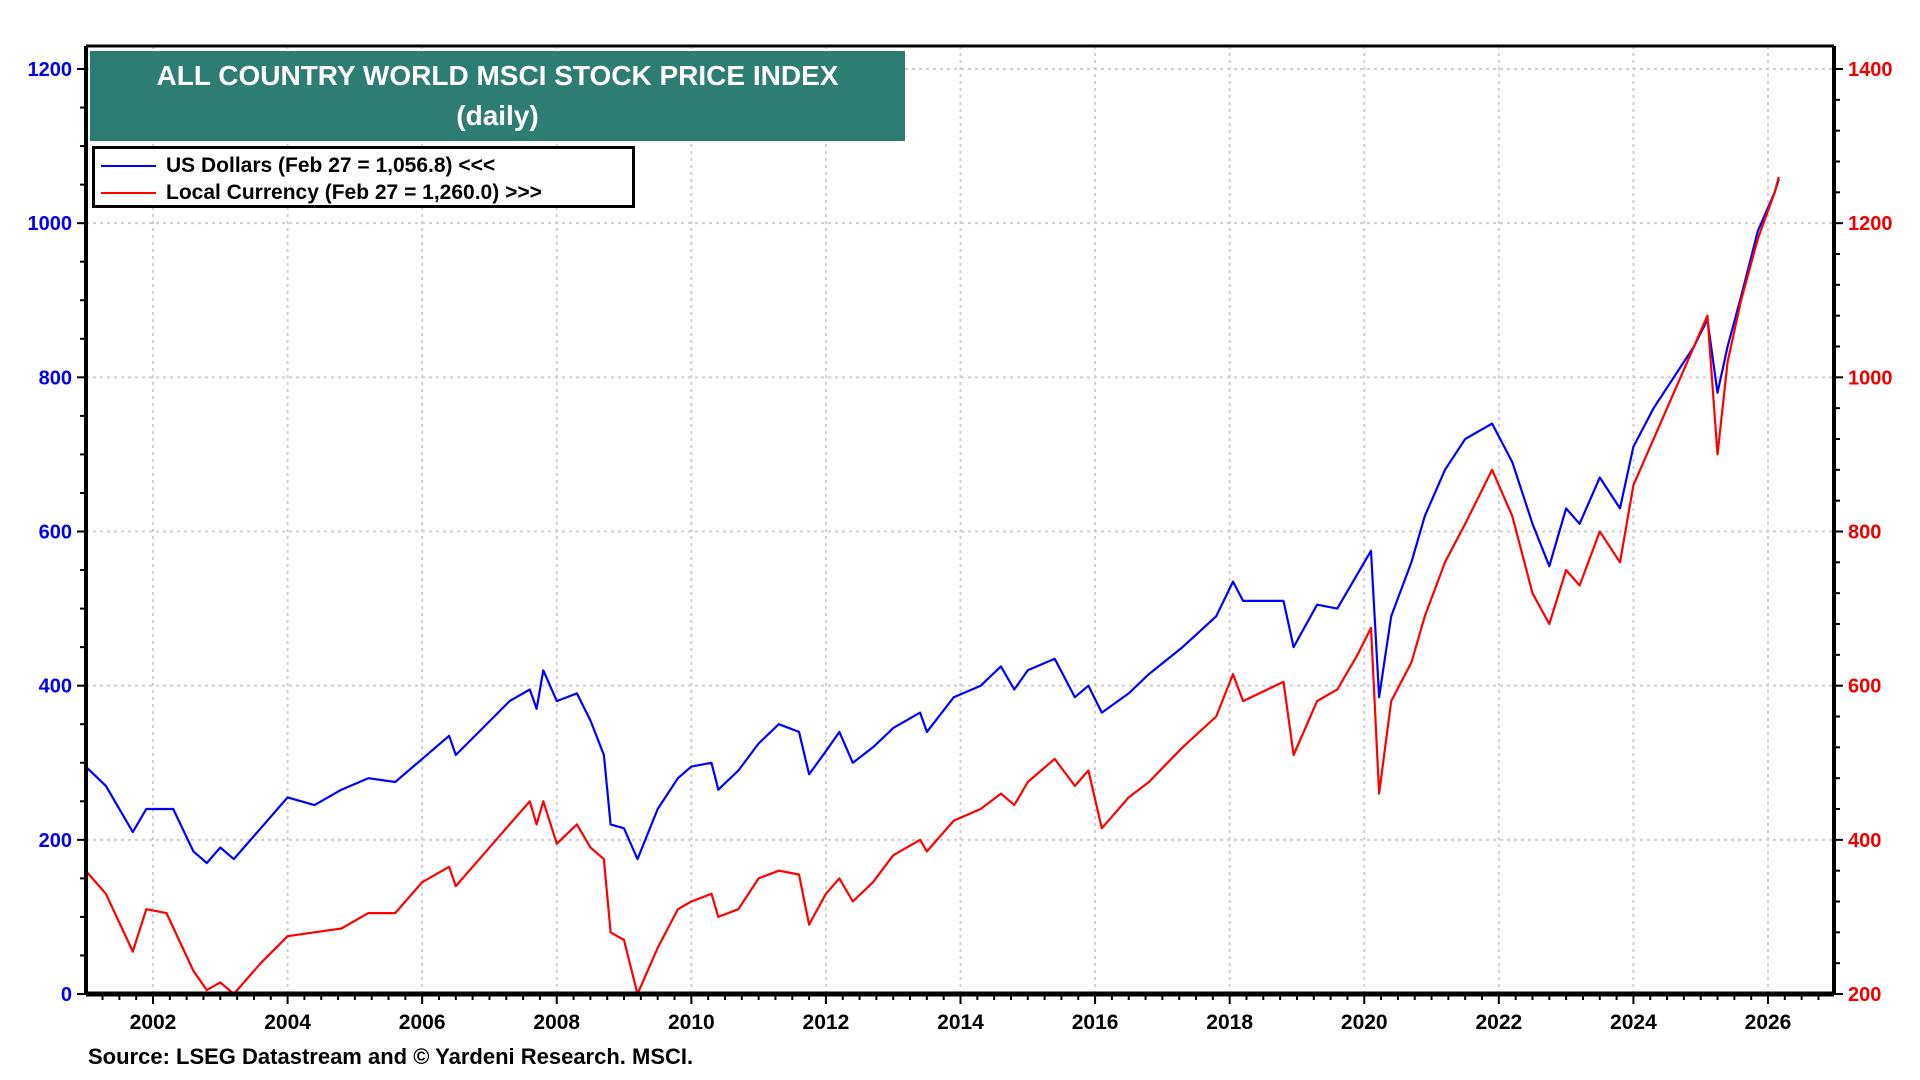 The image size is (1920, 1080). I want to click on legend-item-local: Local Currency (Feb 27 = 1,260.0) >>>, so click(366, 192).